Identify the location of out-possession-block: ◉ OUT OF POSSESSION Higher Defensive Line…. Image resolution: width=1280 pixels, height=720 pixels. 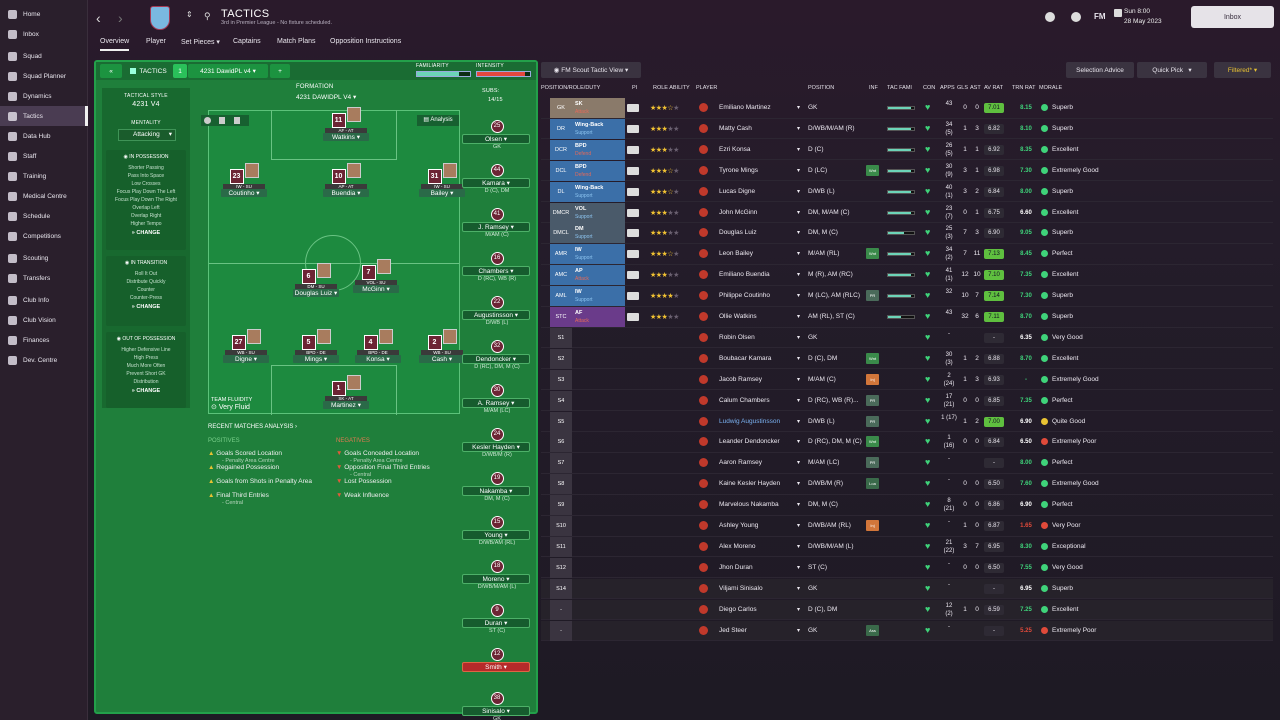
(146, 370).